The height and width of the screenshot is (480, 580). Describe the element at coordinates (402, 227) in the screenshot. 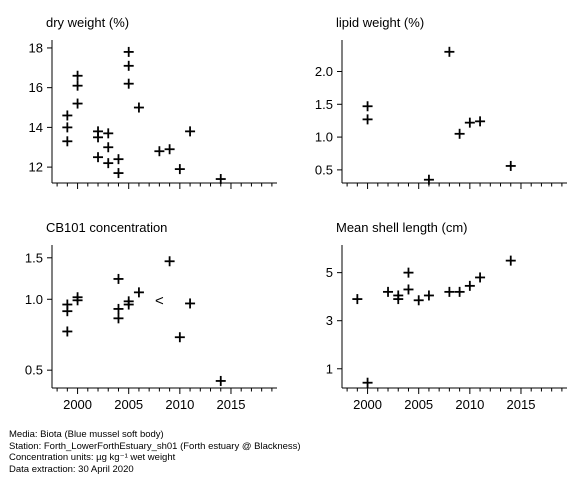

I see `panel-title: Mean shell length (cm)` at that location.